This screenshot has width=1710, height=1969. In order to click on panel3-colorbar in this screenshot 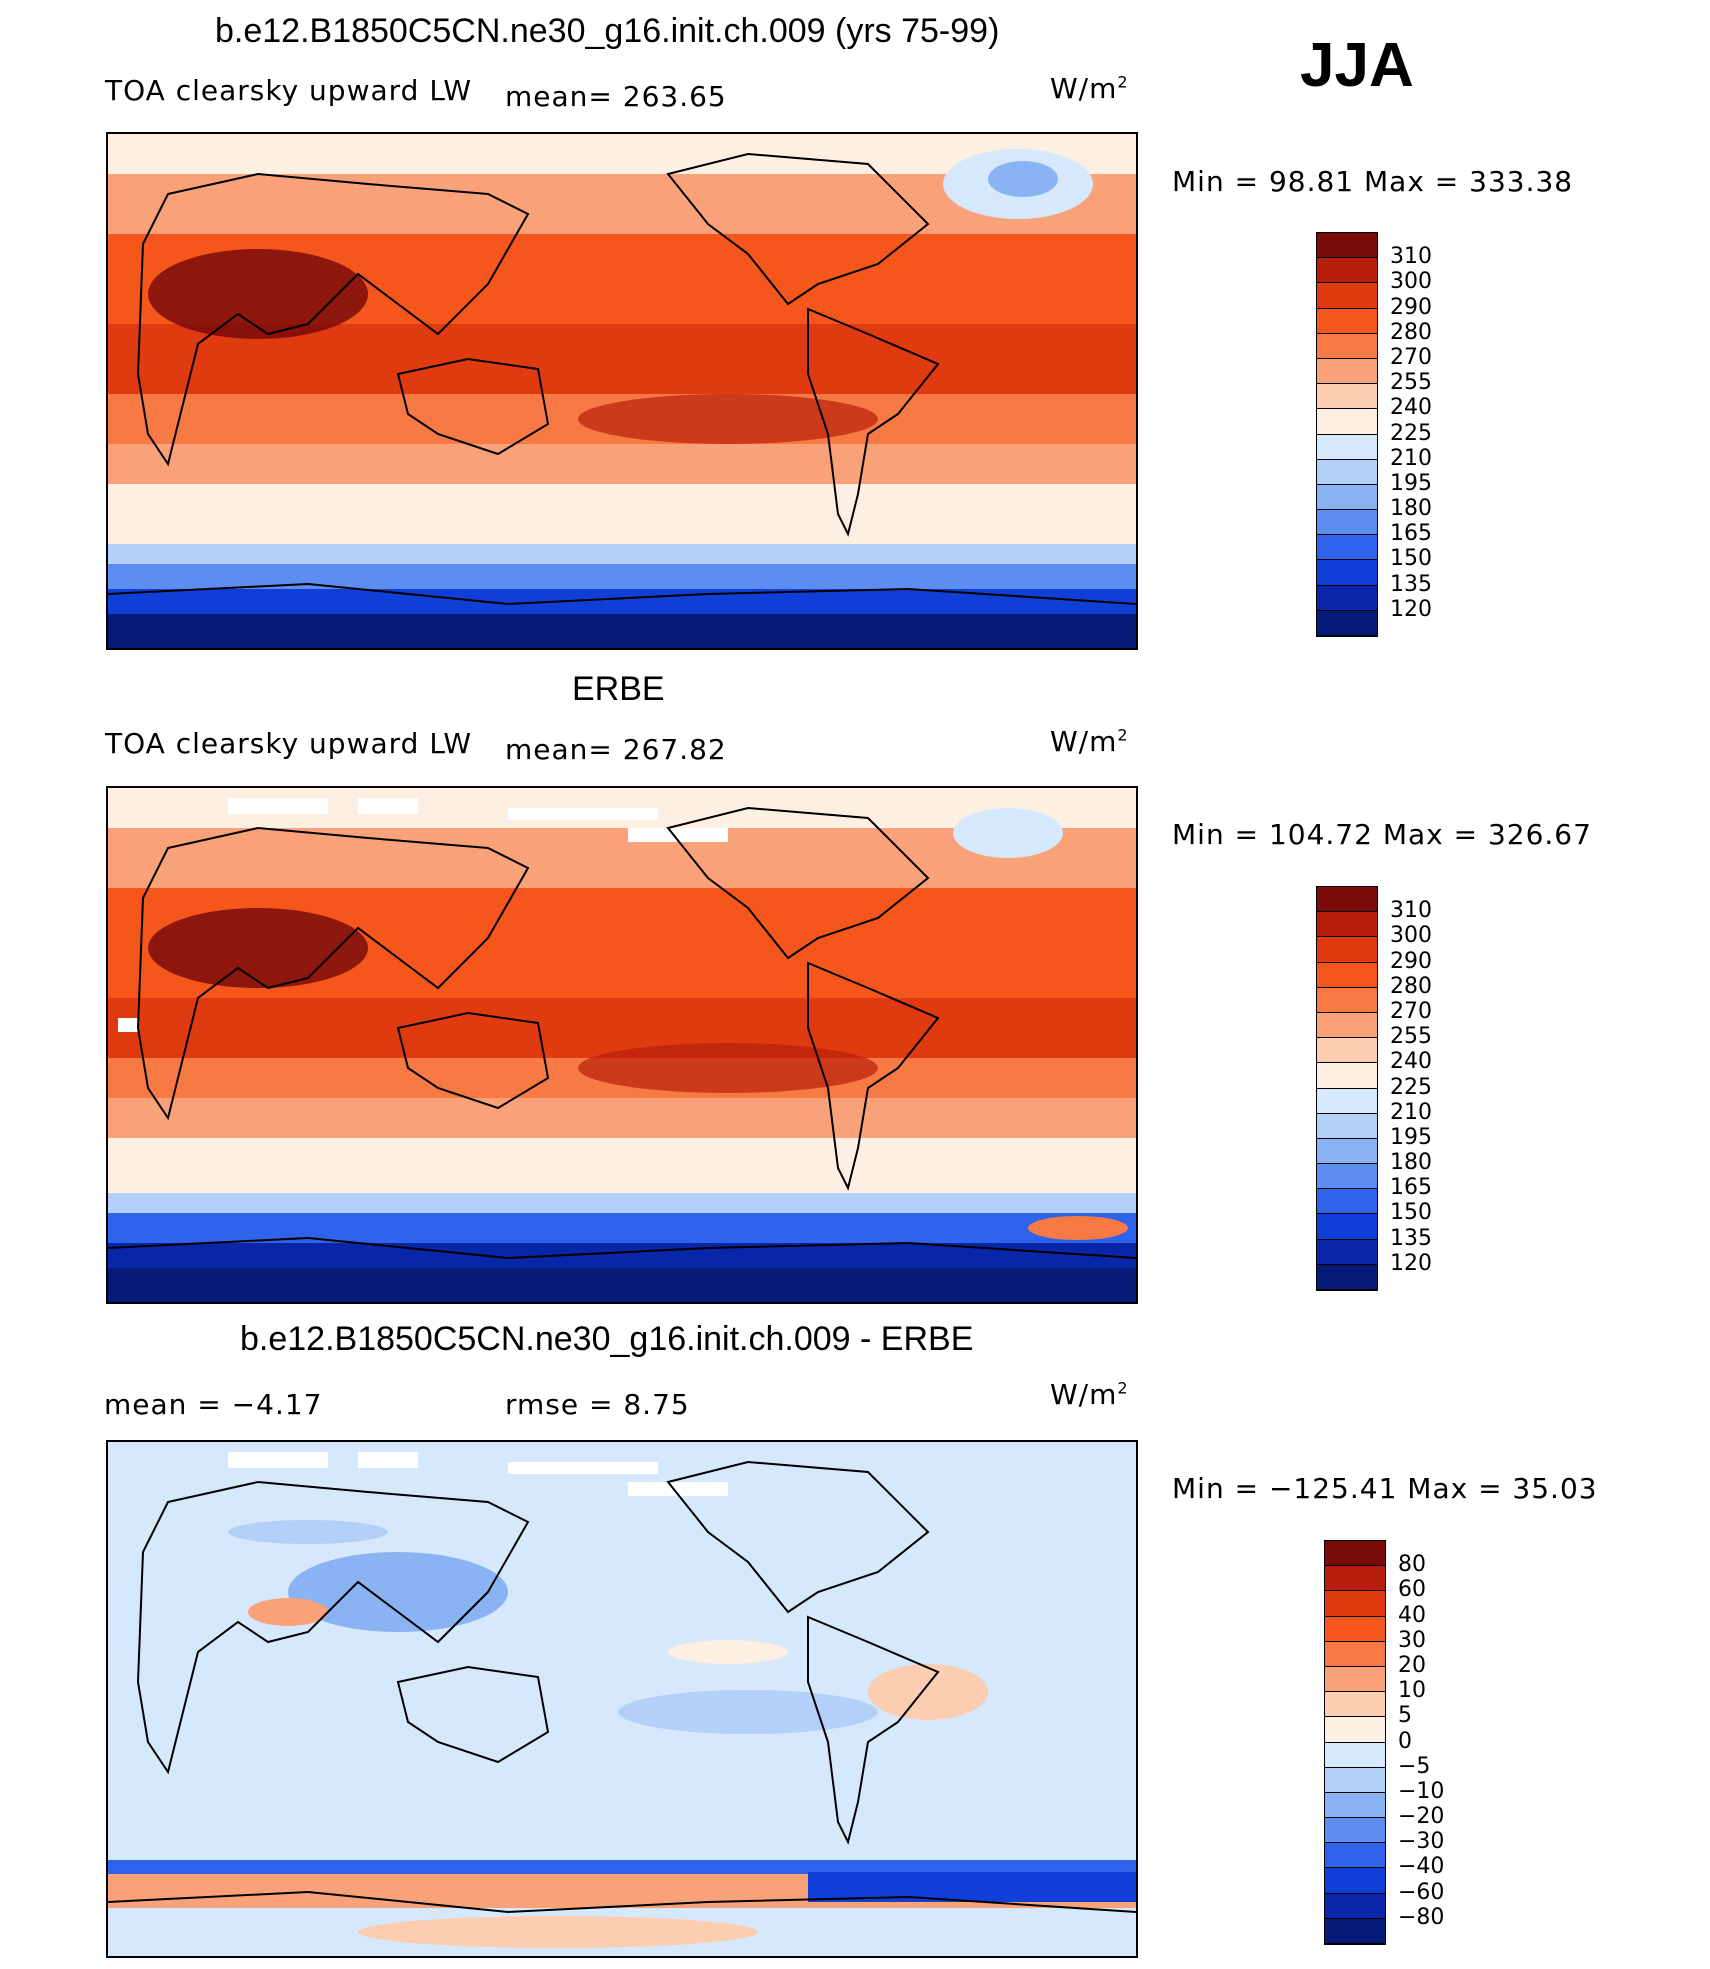, I will do `click(1355, 1742)`.